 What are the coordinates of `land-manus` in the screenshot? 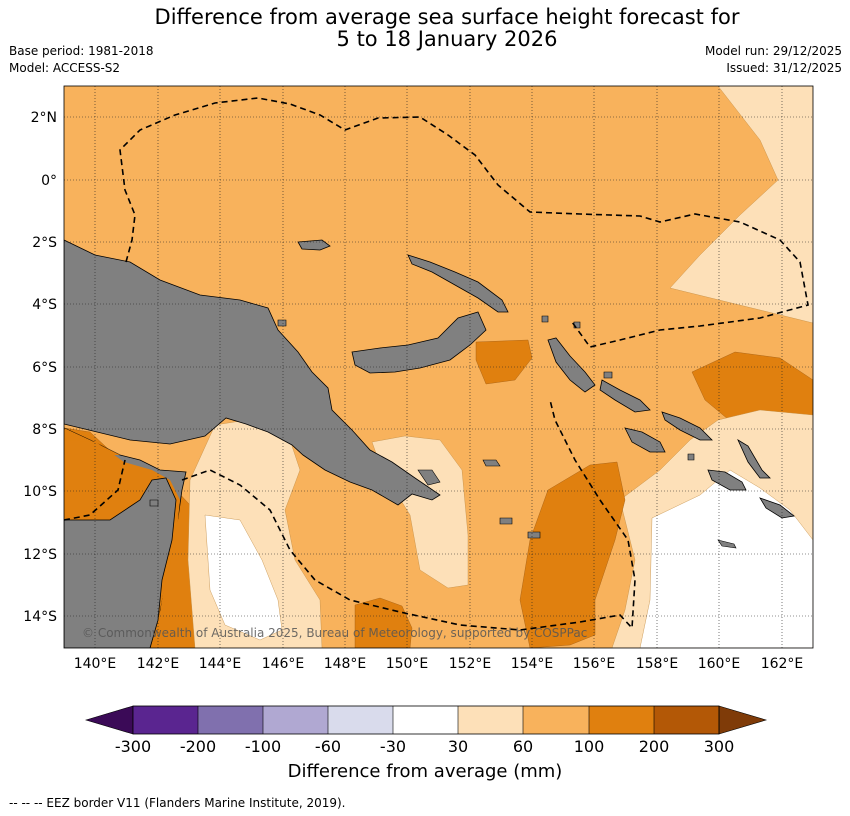 It's located at (314, 245).